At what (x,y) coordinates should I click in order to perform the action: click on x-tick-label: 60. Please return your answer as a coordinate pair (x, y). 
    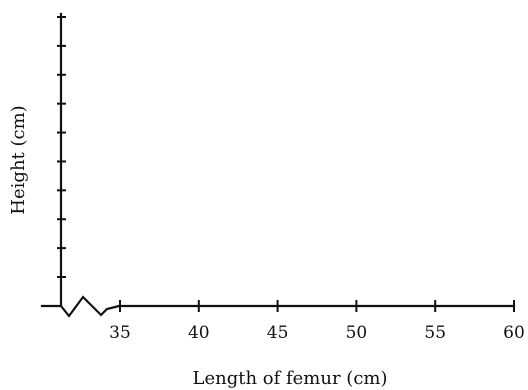
    Looking at the image, I should click on (514, 333).